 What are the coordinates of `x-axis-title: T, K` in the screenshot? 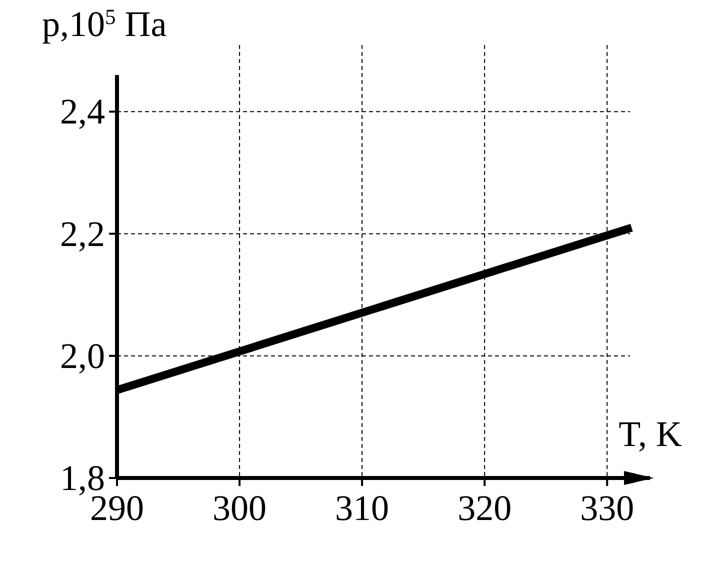 It's located at (650, 434).